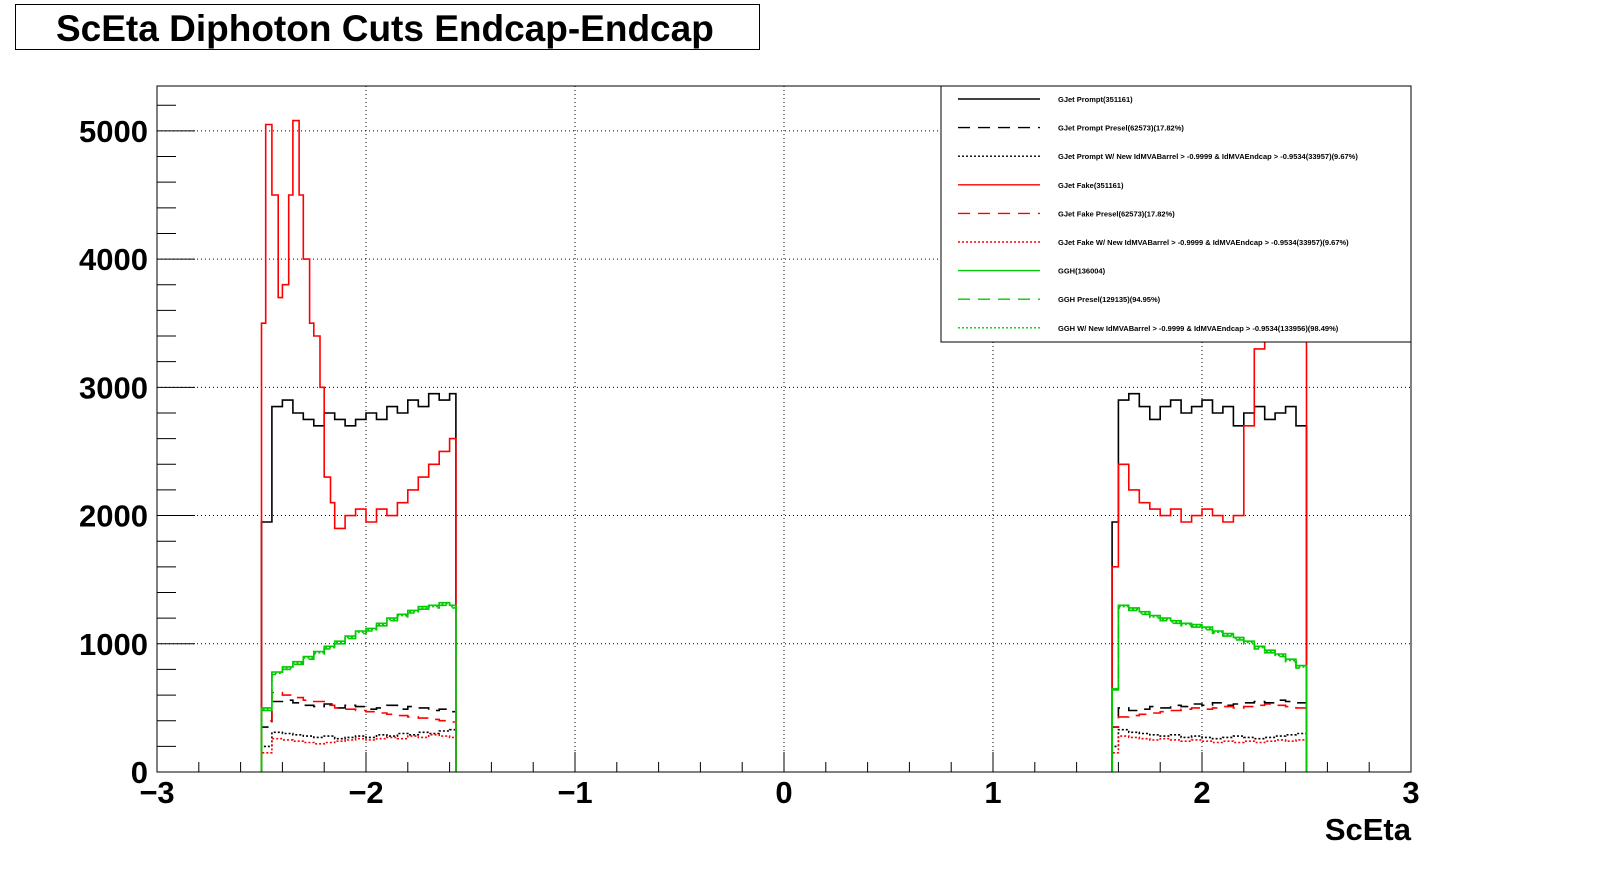  What do you see at coordinates (574, 792) in the screenshot?
I see `x-tick-label: −1` at bounding box center [574, 792].